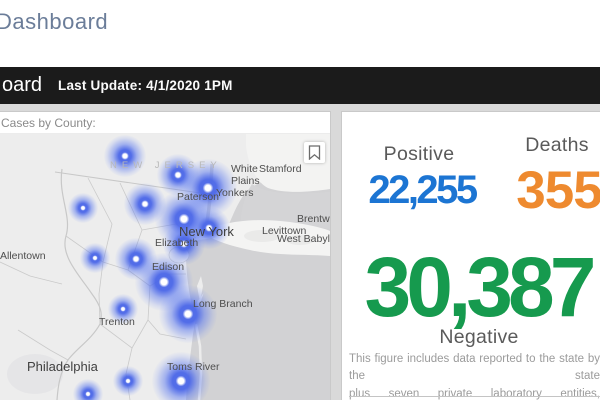  Describe the element at coordinates (166, 165) in the screenshot. I see `state-name-label: NEW JERSEY` at that location.